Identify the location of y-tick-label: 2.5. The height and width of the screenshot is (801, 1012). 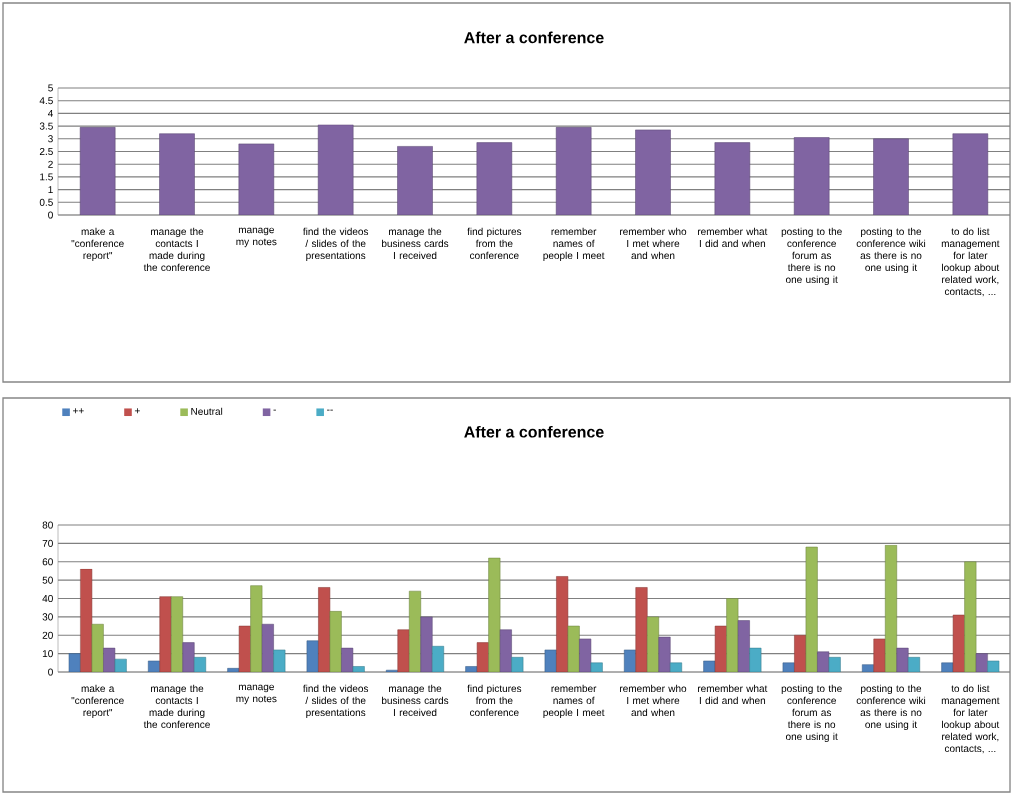
(46, 151).